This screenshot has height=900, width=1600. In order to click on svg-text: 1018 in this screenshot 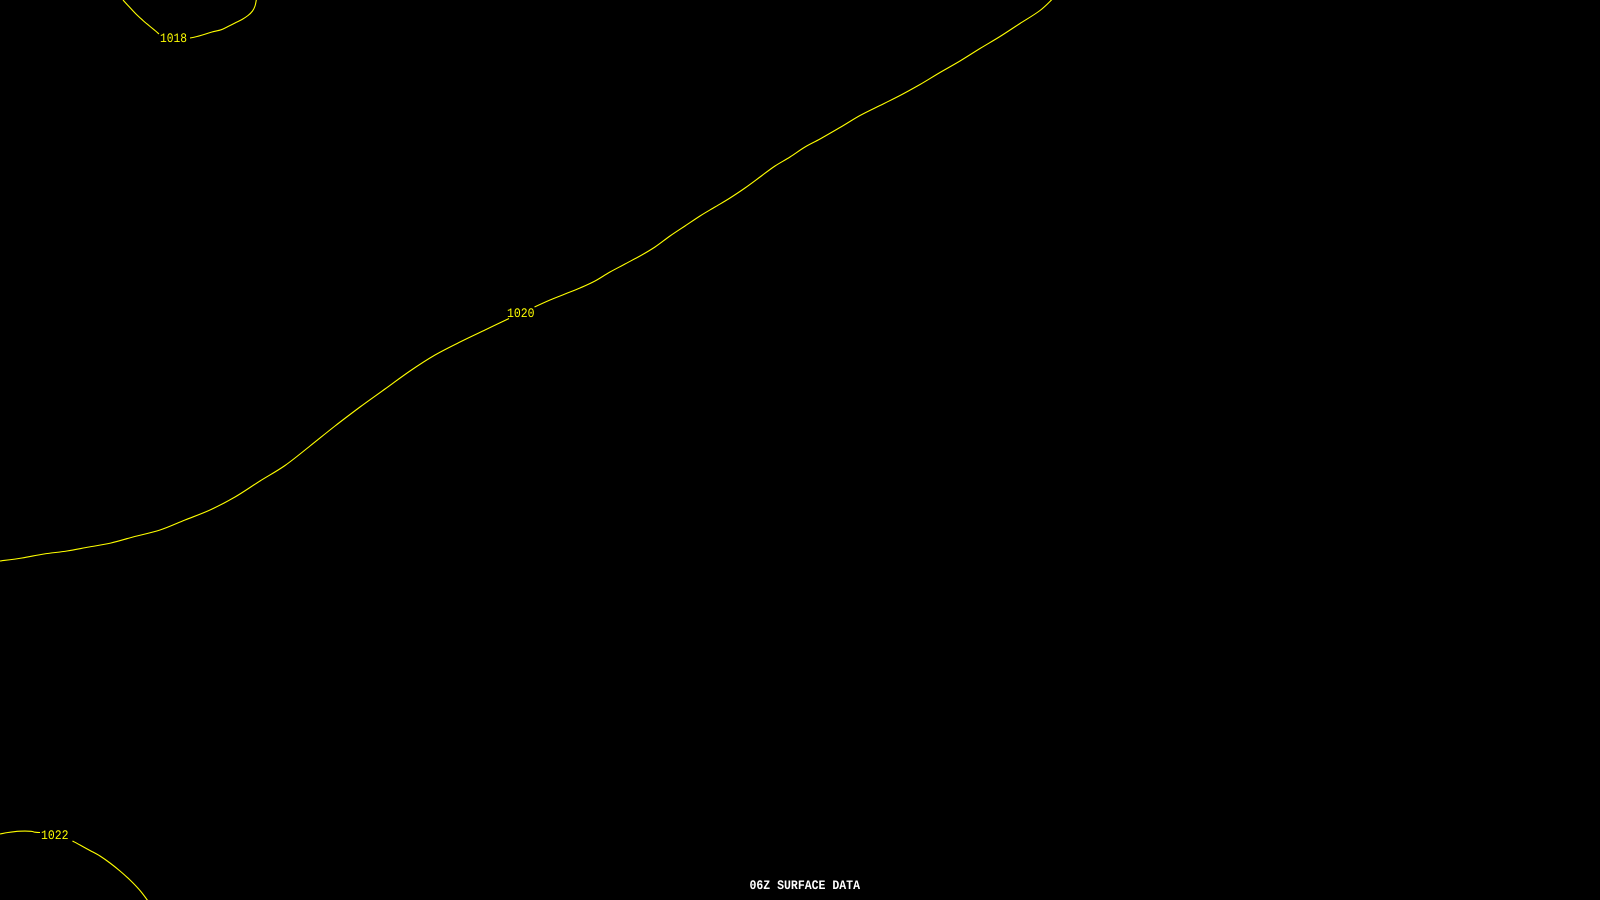, I will do `click(173, 38)`.